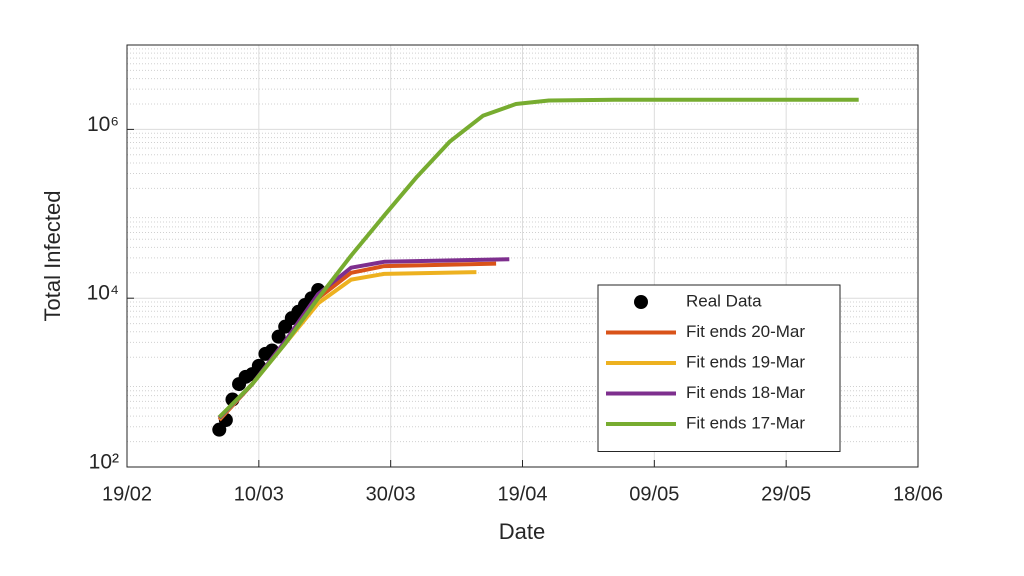 Image resolution: width=1024 pixels, height=576 pixels. Describe the element at coordinates (745, 422) in the screenshot. I see `legend-label: Fit ends 17-Mar` at that location.